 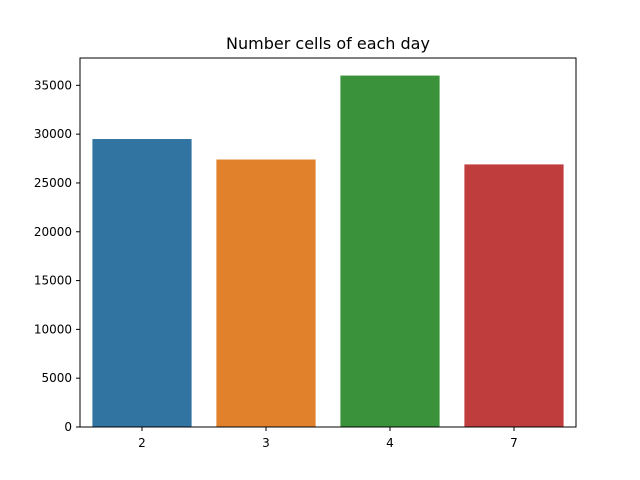 What do you see at coordinates (142, 443) in the screenshot?
I see `x-tick-label: 2` at bounding box center [142, 443].